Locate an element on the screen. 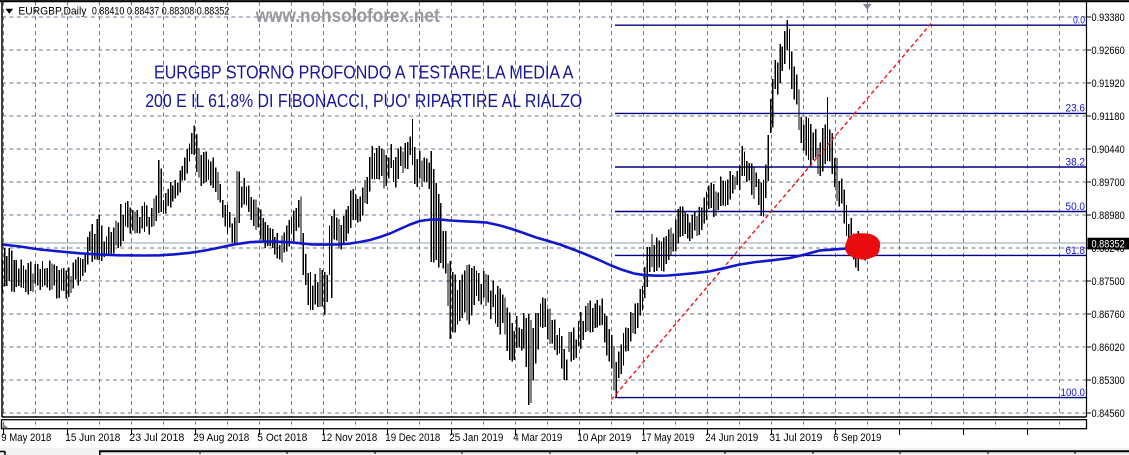 This screenshot has width=1129, height=455. svg-text: 24 Jun 2019 is located at coordinates (731, 438).